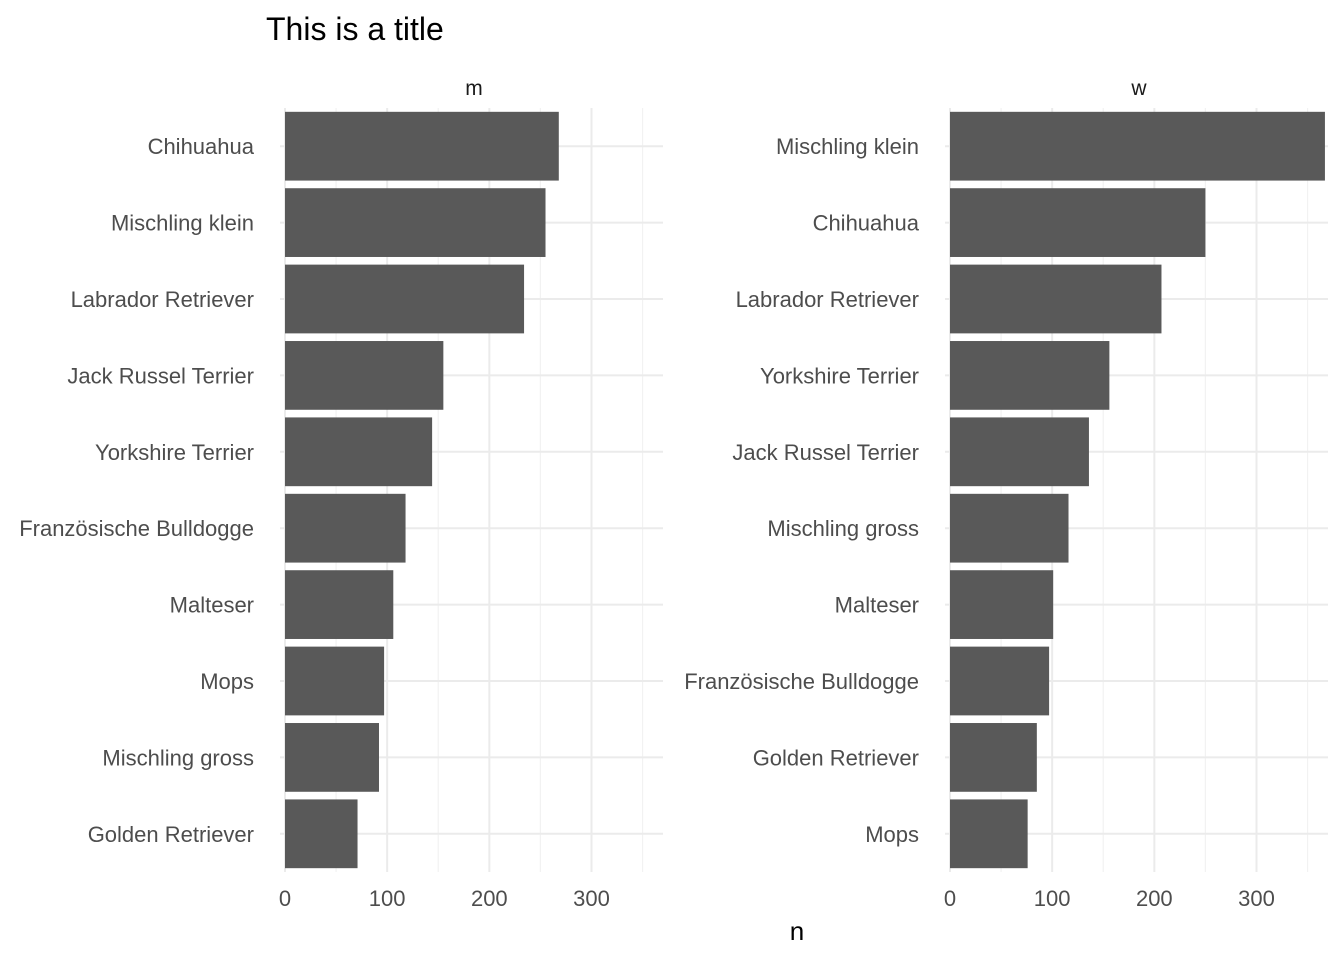  I want to click on facet-strip-label: w, so click(1138, 88).